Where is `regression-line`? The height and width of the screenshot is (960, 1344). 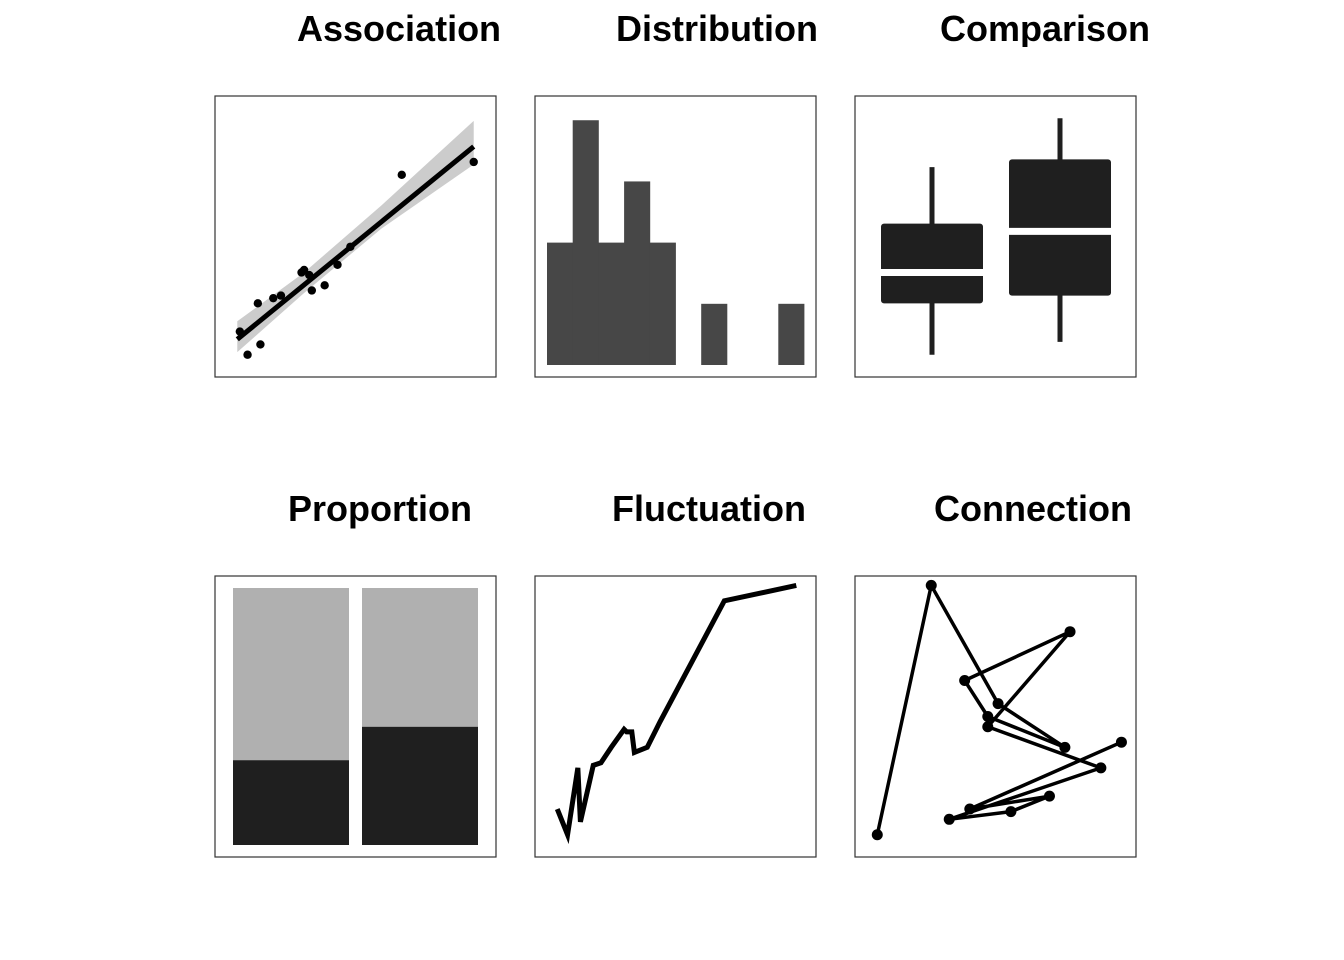
regression-line is located at coordinates (355, 243).